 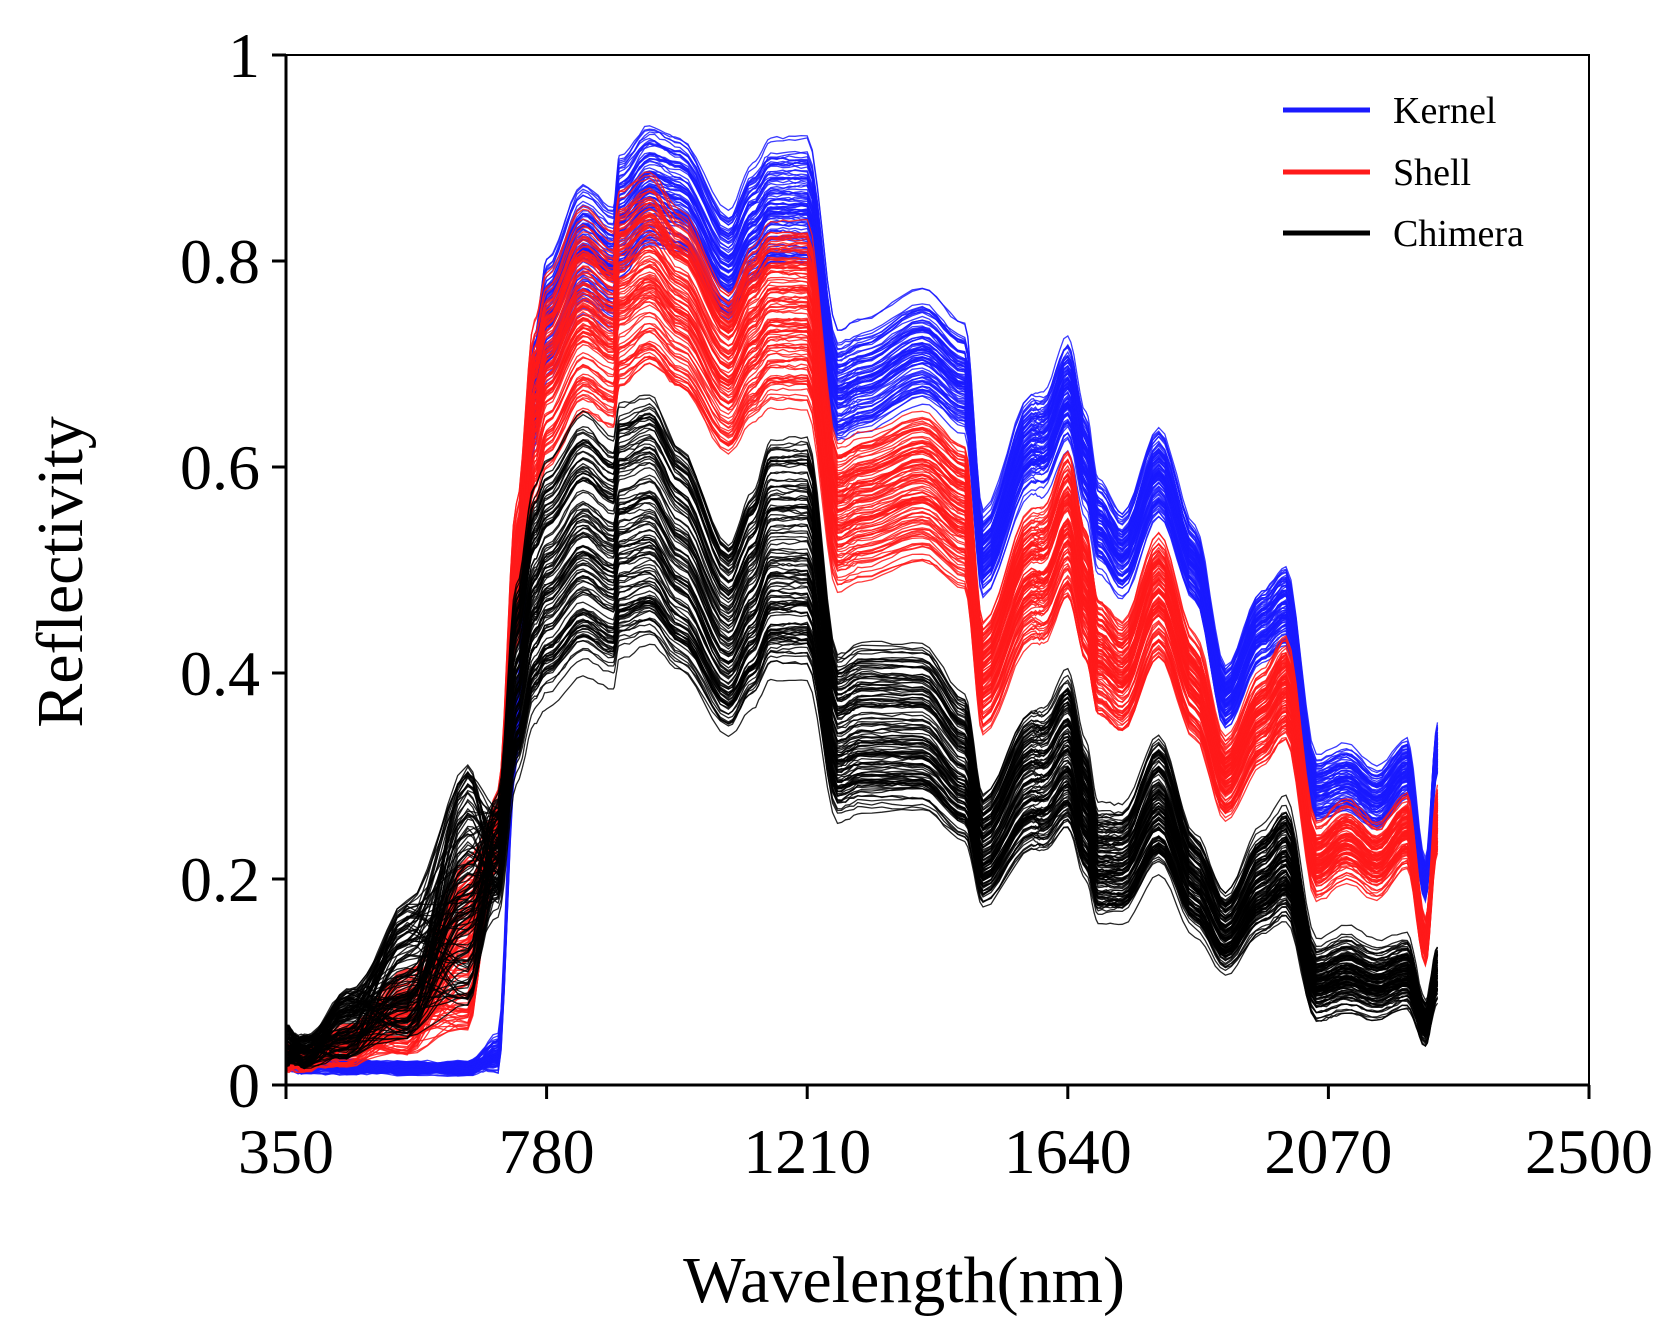 What do you see at coordinates (1432, 173) in the screenshot?
I see `legend-label-shell: Shell` at bounding box center [1432, 173].